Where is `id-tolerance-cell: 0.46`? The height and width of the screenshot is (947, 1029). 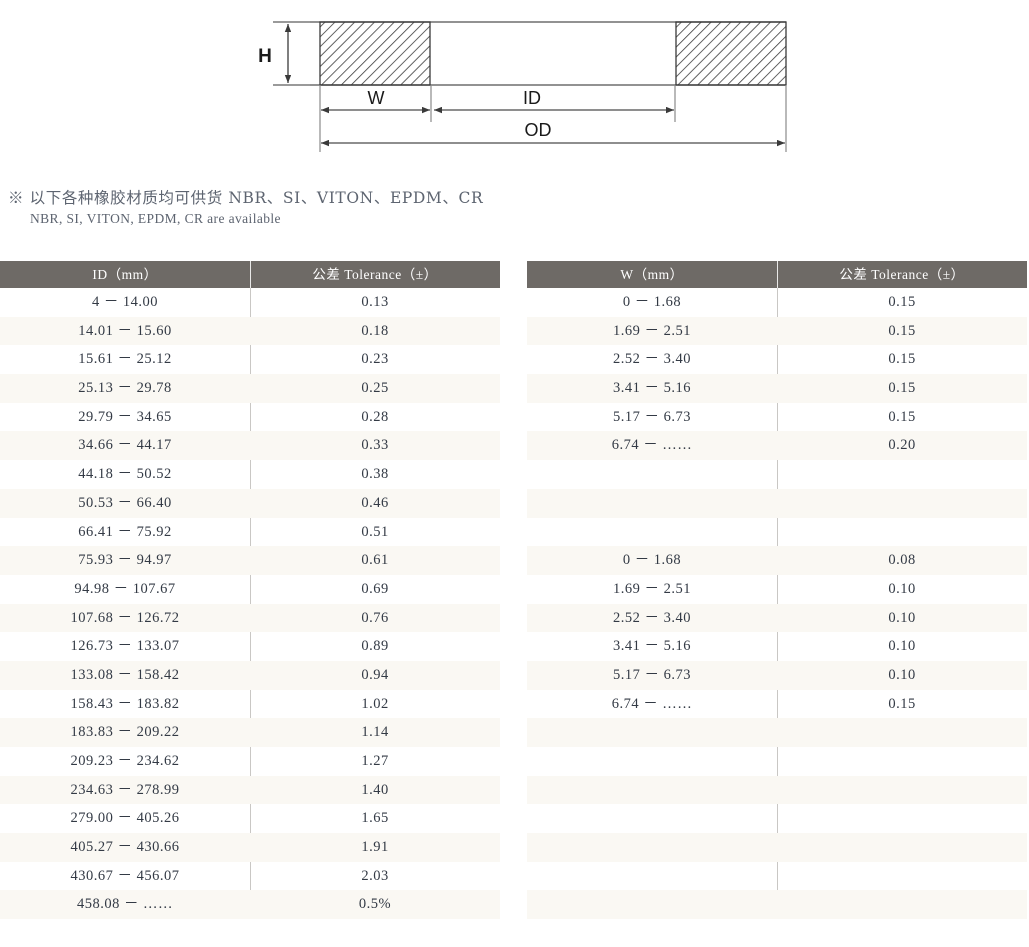 id-tolerance-cell: 0.46 is located at coordinates (375, 502).